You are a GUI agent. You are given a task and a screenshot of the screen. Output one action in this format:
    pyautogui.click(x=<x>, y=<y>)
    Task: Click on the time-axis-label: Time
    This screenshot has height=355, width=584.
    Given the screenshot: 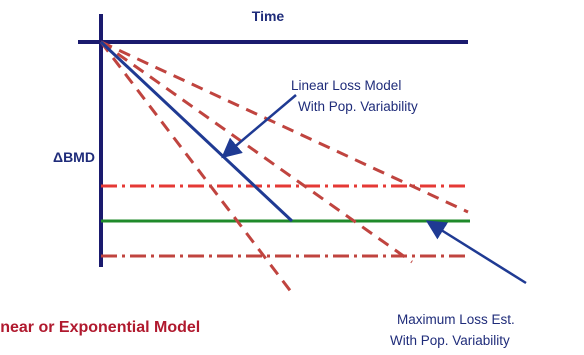 What is the action you would take?
    pyautogui.click(x=268, y=16)
    